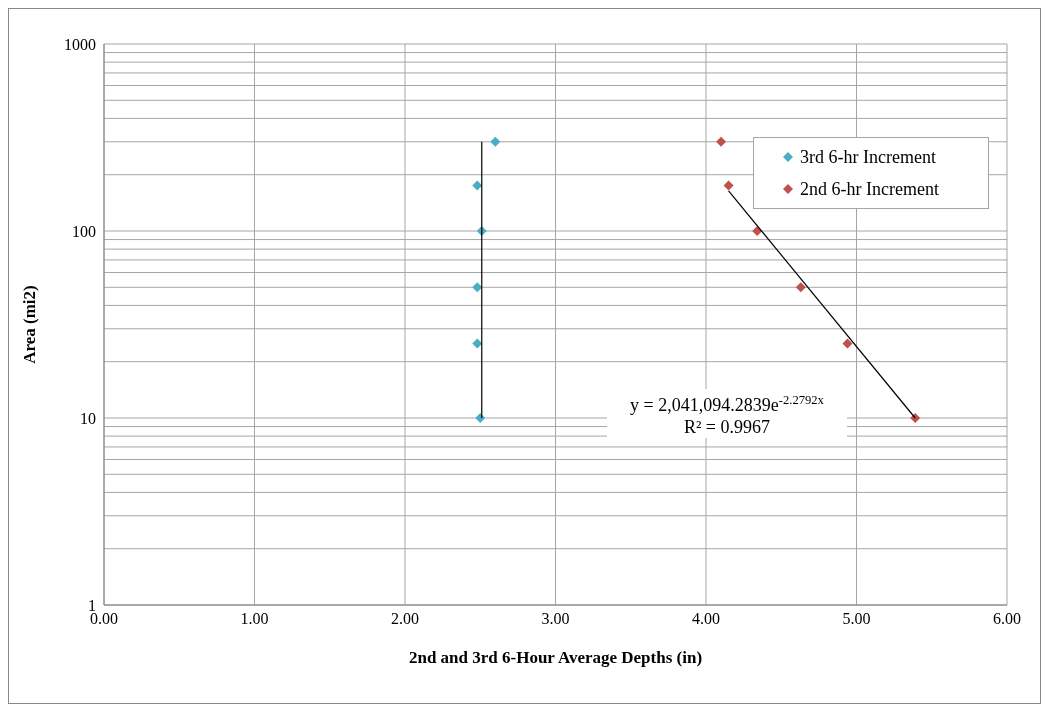  Describe the element at coordinates (88, 418) in the screenshot. I see `y-tick-label: 10` at that location.